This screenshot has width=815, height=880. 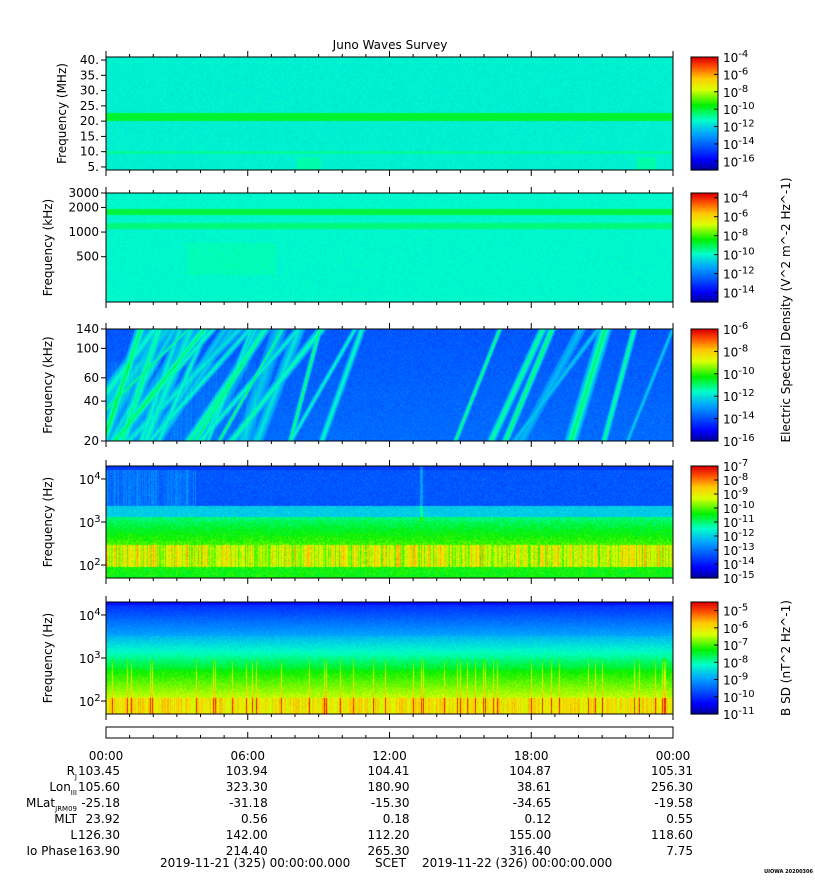 What do you see at coordinates (517, 863) in the screenshot?
I see `footer-end-date: 2019-11-22 (326) 00:00:00.000` at bounding box center [517, 863].